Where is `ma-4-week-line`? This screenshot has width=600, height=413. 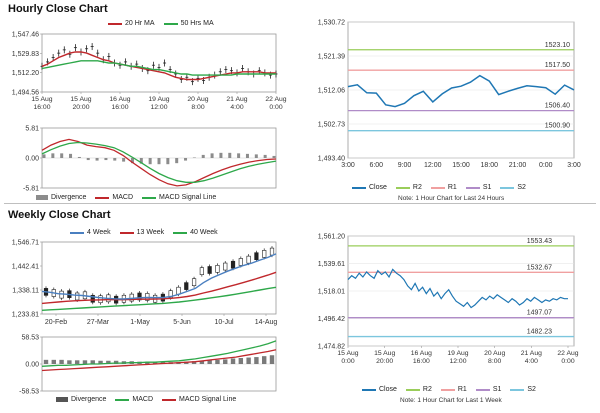
ma-4-week-line is located at coordinates (159, 276).